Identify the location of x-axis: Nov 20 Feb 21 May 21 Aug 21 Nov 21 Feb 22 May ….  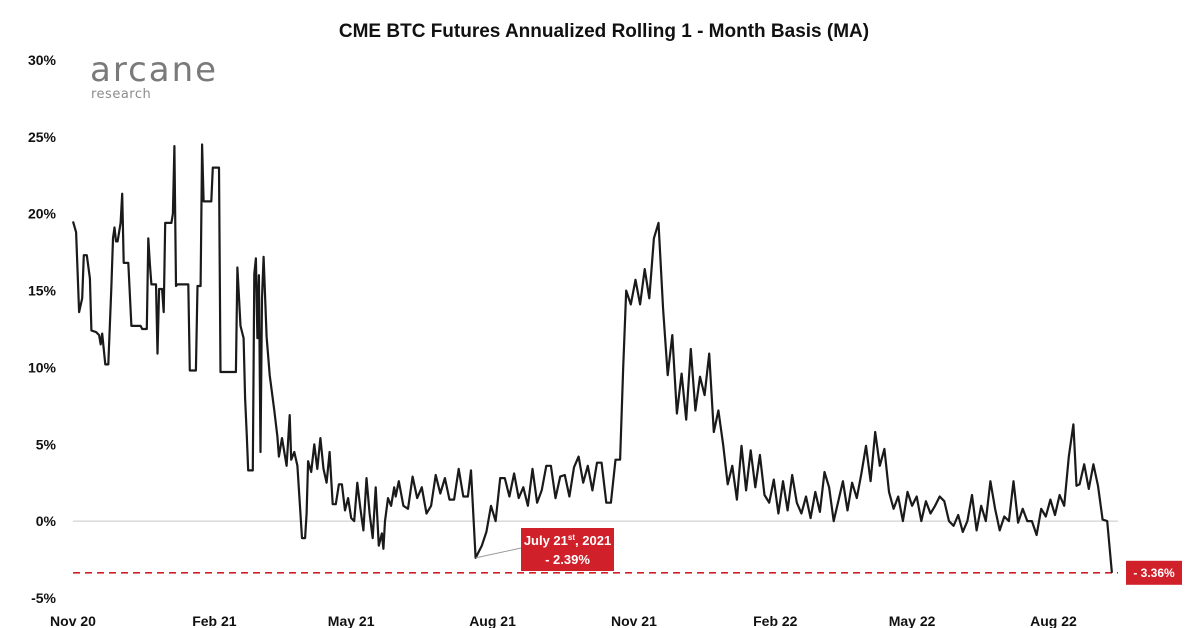
(563, 620).